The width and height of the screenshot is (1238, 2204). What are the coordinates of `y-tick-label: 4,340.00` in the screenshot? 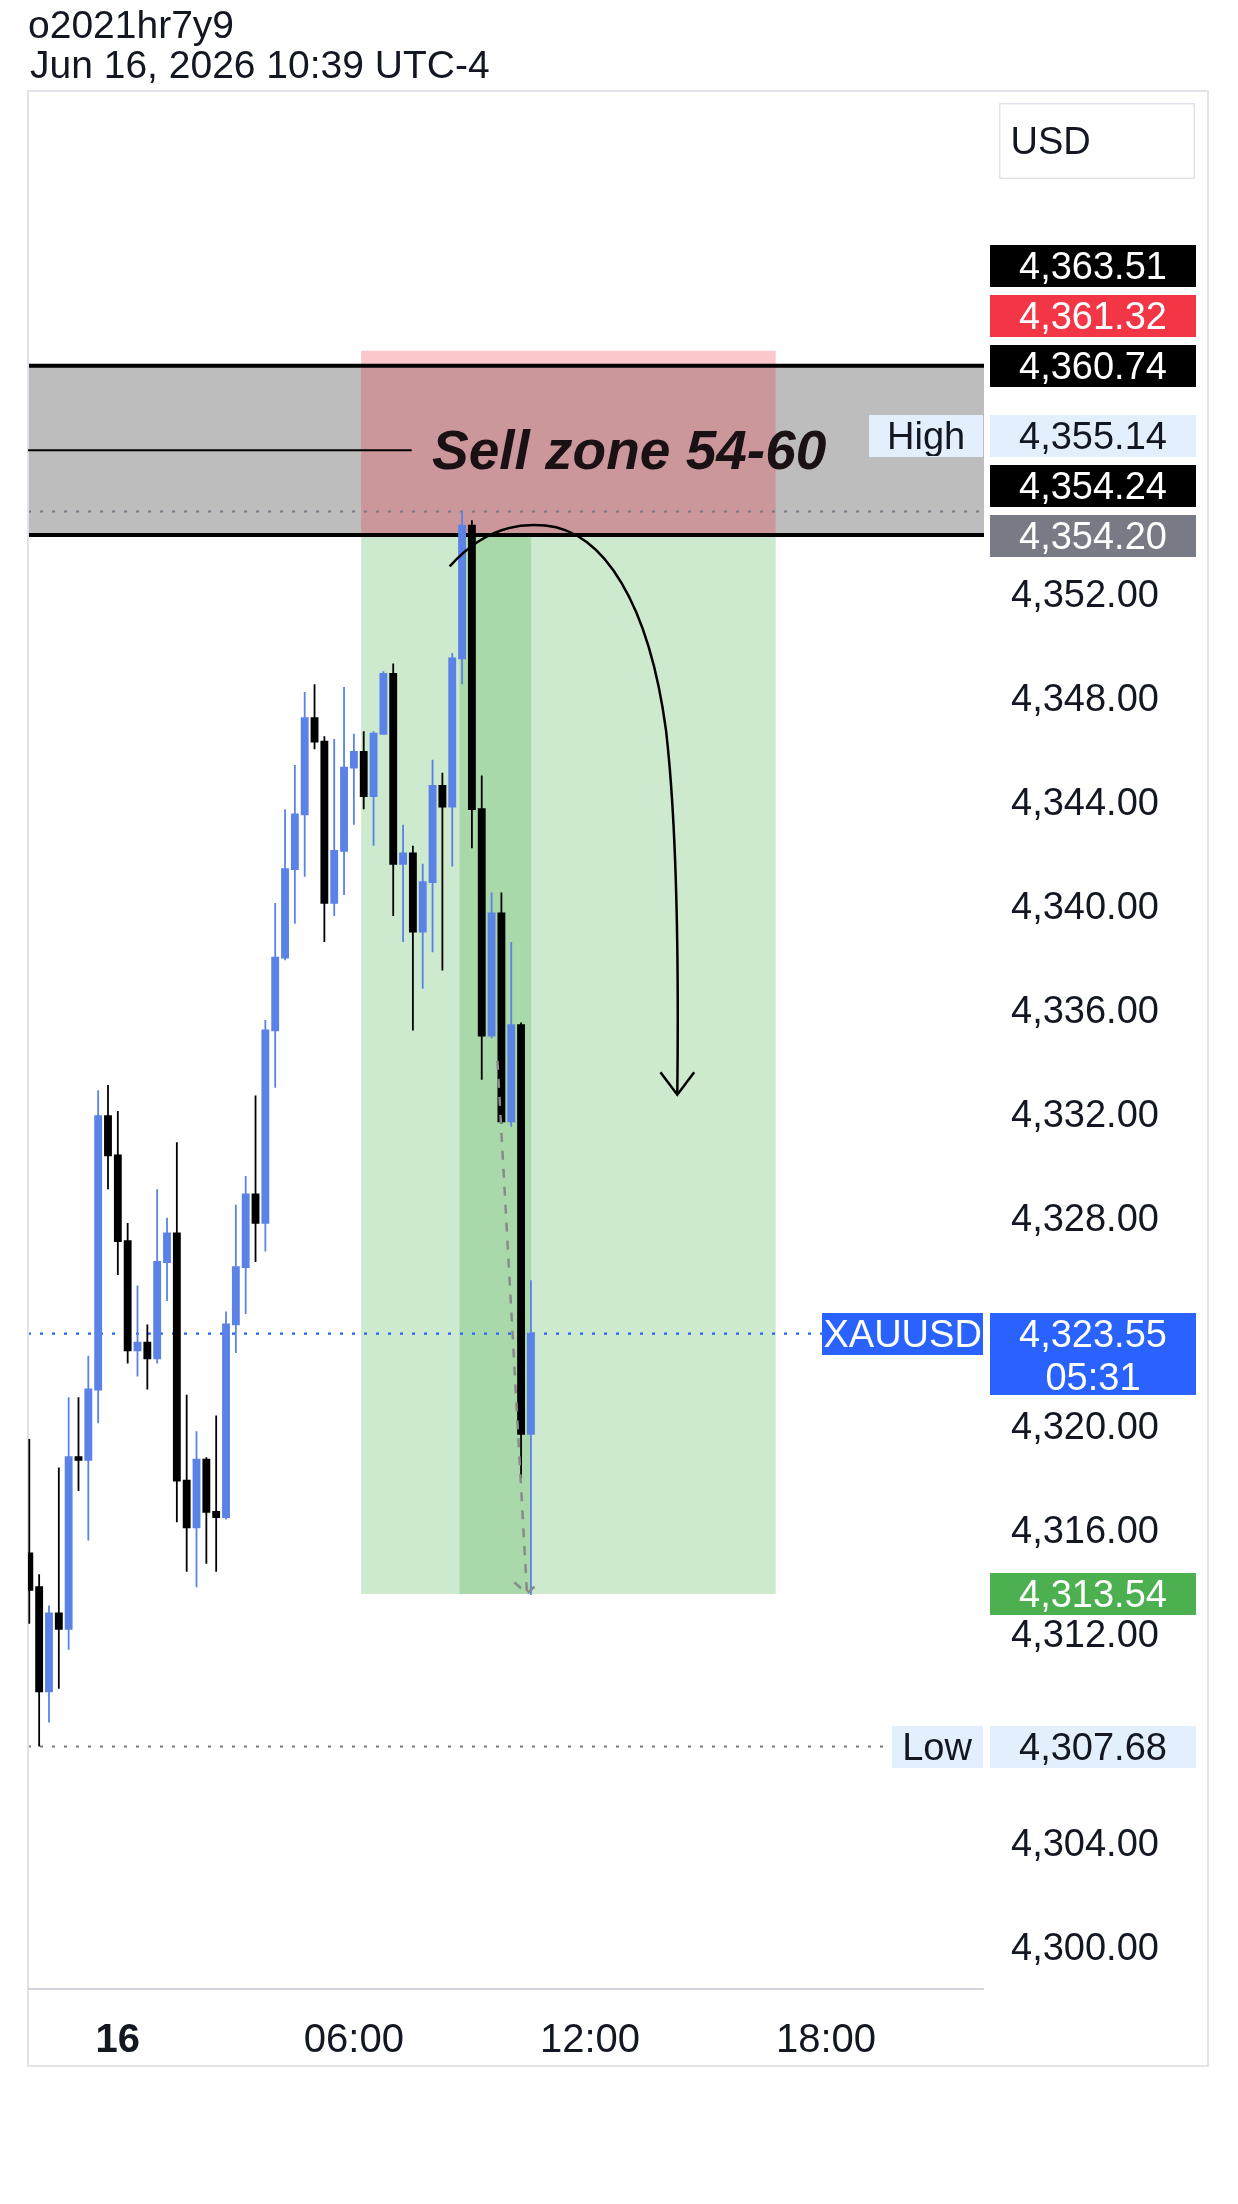 It's located at (1085, 905).